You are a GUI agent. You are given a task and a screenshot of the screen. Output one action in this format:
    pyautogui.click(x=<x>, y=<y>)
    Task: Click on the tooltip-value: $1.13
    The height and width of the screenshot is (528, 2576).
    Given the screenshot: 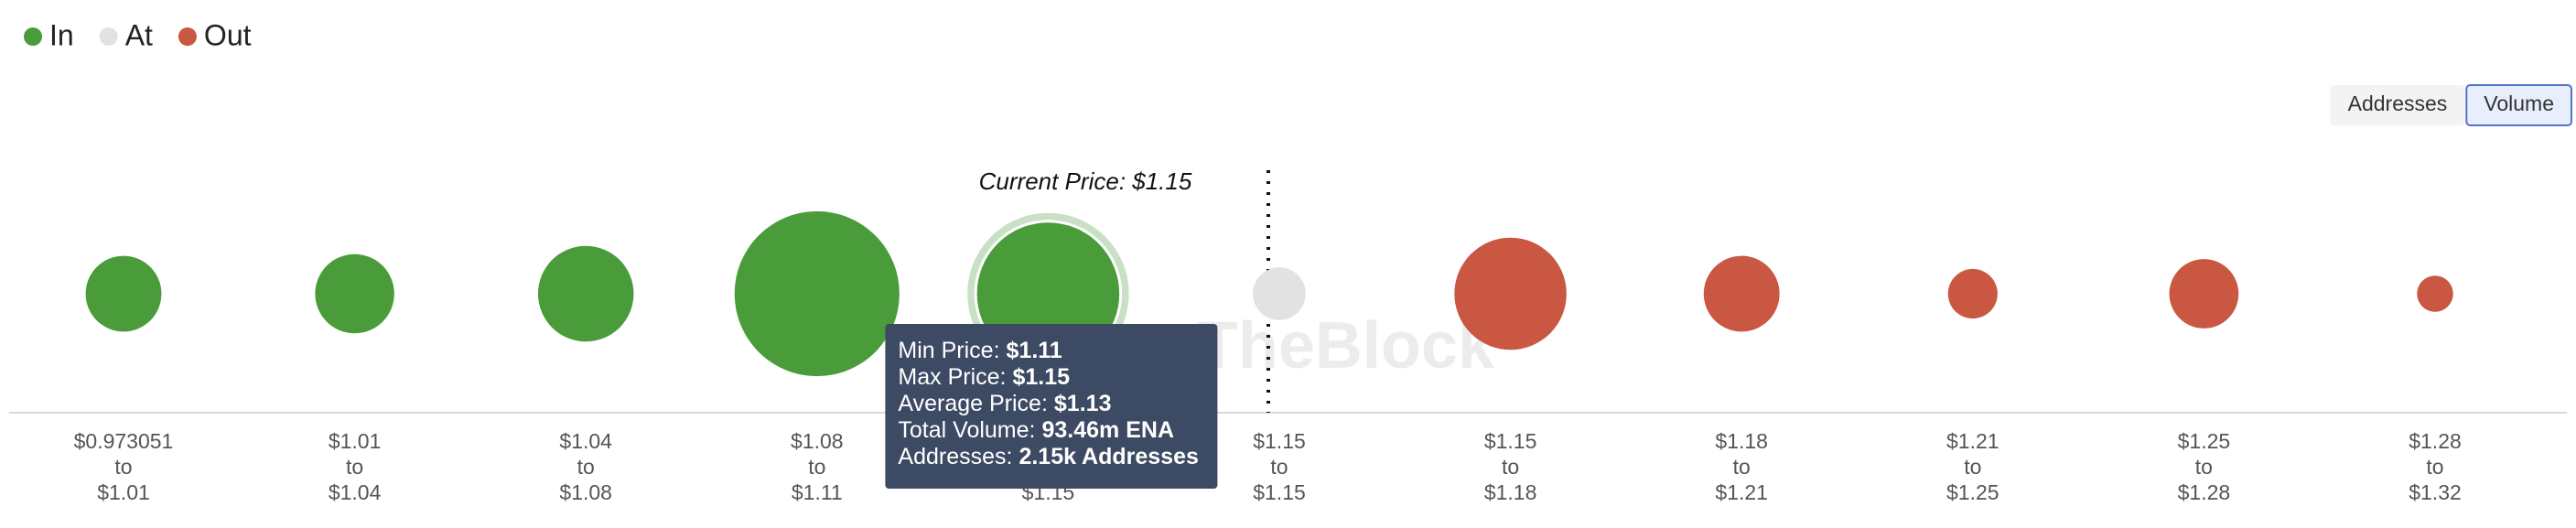 What is the action you would take?
    pyautogui.click(x=1083, y=403)
    